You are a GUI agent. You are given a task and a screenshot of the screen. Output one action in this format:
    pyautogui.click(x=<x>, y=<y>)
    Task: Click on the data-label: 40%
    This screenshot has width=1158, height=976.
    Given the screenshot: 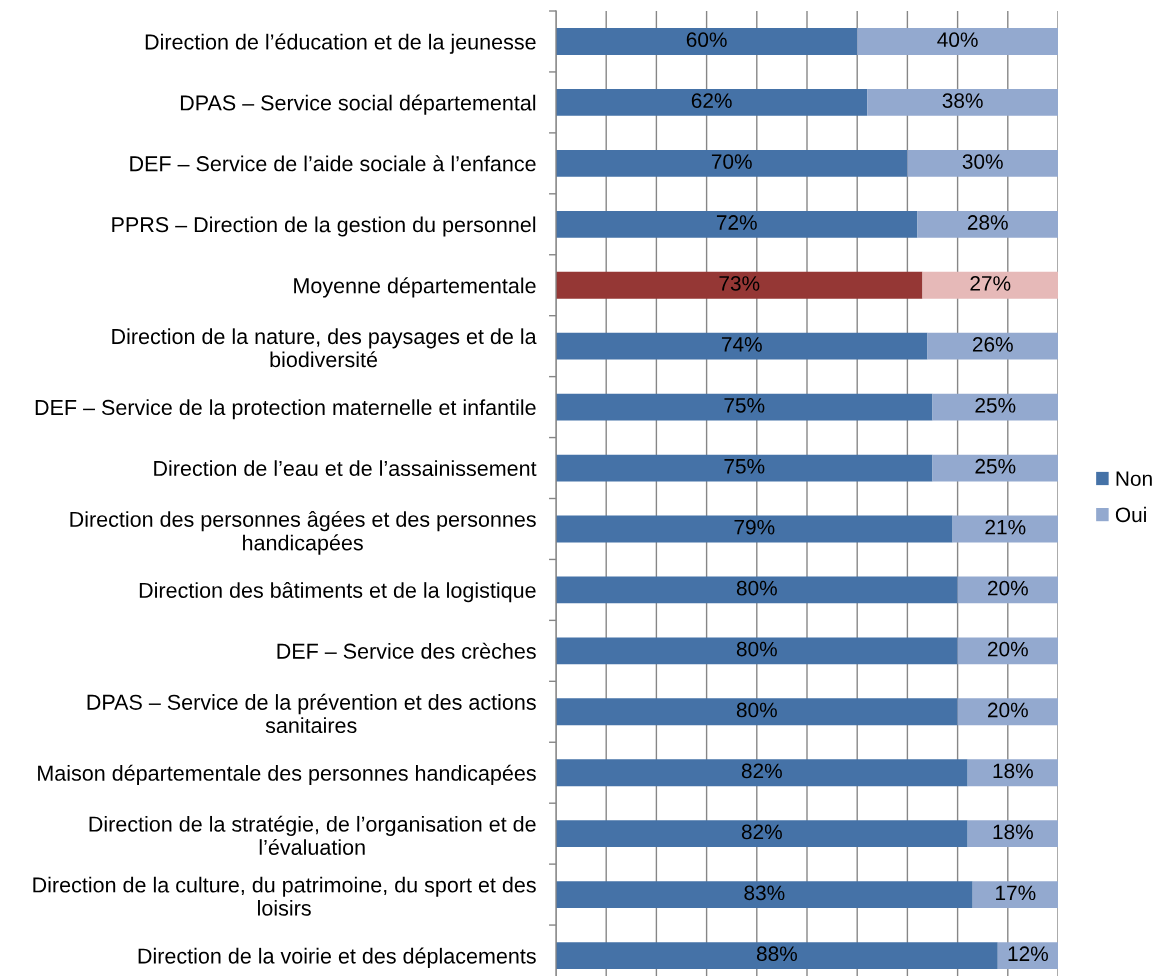 What is the action you would take?
    pyautogui.click(x=957, y=40)
    